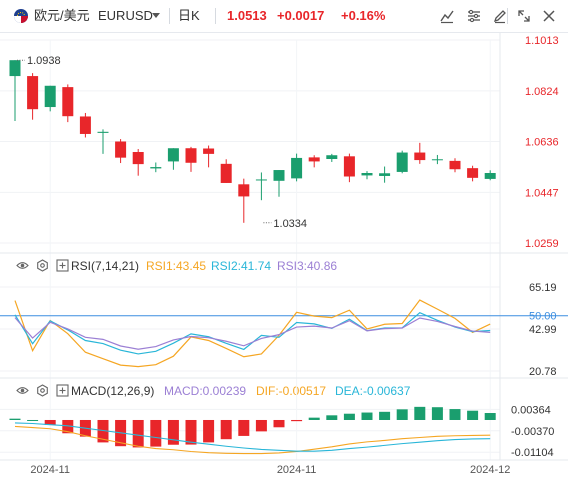 The height and width of the screenshot is (482, 568). Describe the element at coordinates (44, 61) in the screenshot. I see `price-annotation: 1.0938` at that location.